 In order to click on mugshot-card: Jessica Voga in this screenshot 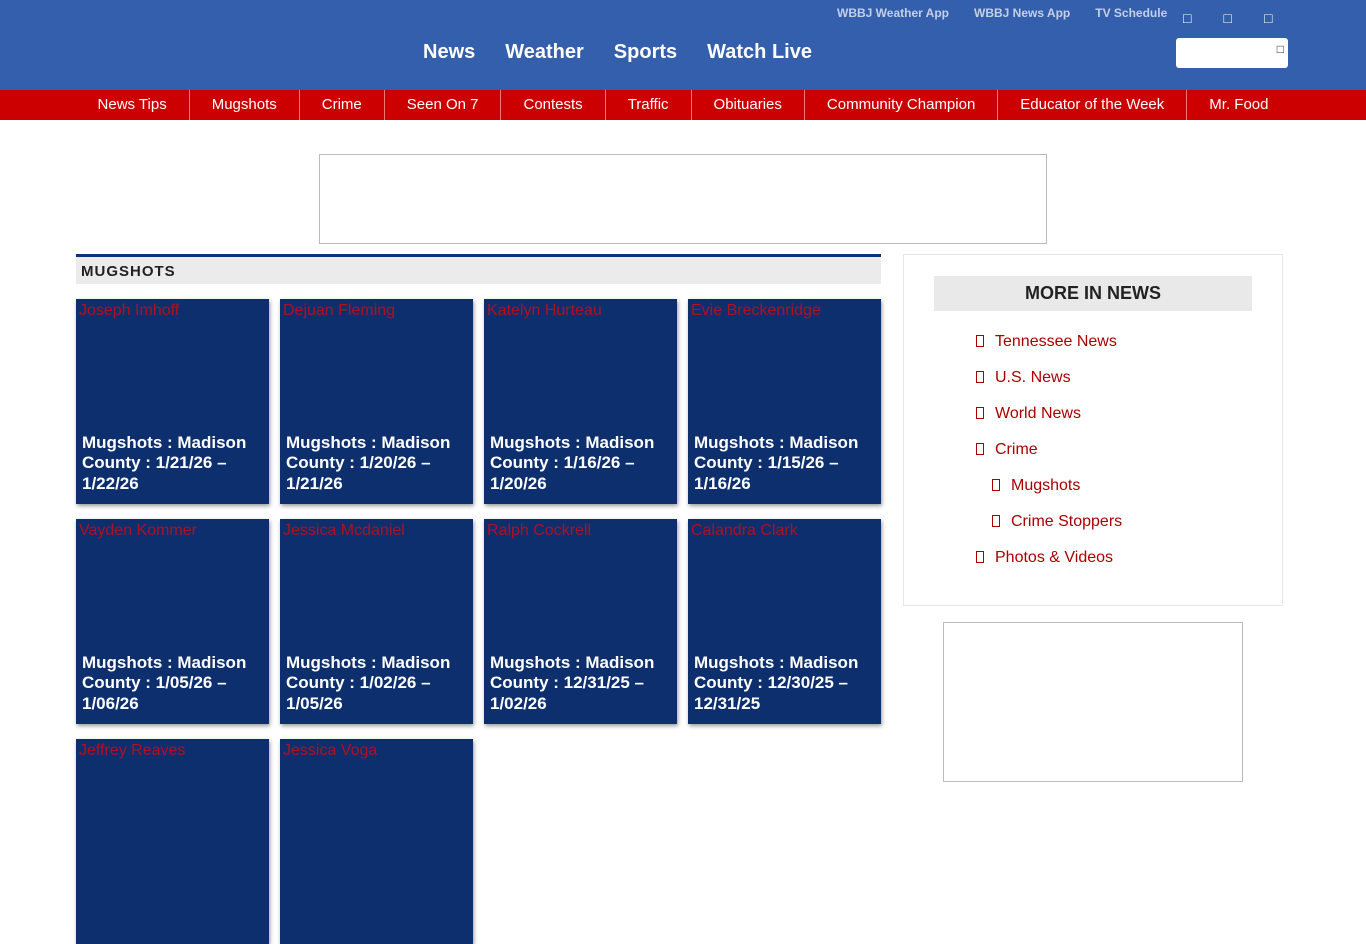, I will do `click(376, 841)`.